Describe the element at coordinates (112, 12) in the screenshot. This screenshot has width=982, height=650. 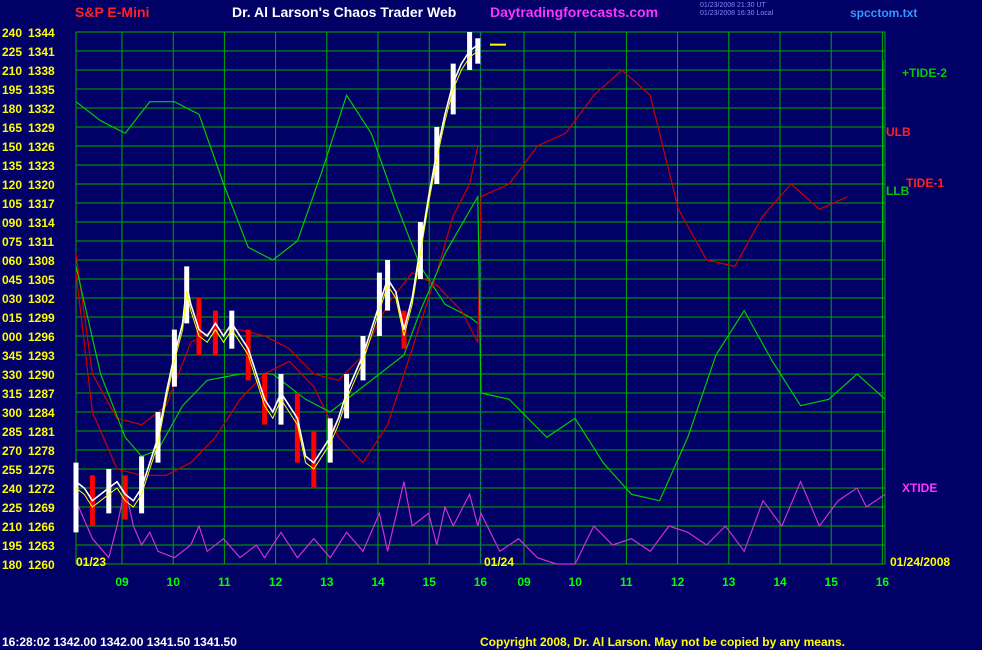
I see `chart-symbol: S&P E-Mini` at that location.